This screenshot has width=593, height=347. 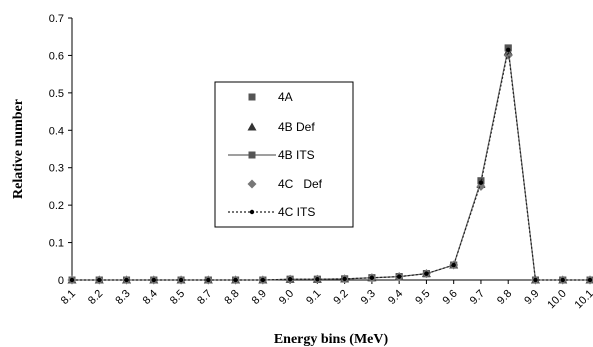 I want to click on legend-label: 4A, so click(x=285, y=97).